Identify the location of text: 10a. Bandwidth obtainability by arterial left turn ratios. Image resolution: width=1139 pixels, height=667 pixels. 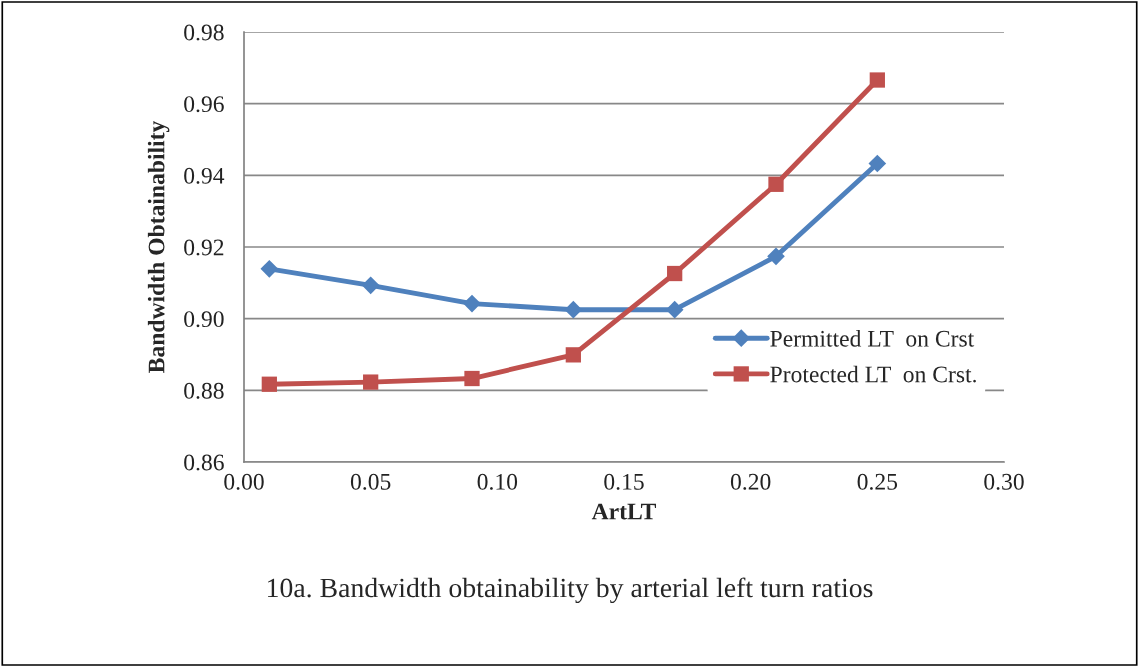
(570, 590).